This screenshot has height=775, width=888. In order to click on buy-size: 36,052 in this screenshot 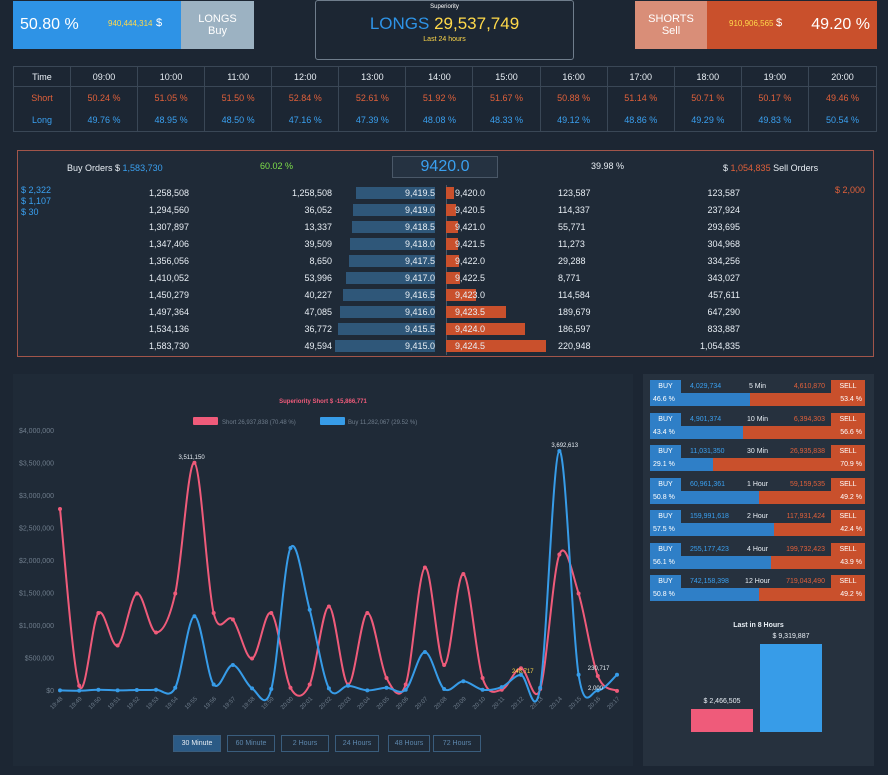, I will do `click(318, 210)`.